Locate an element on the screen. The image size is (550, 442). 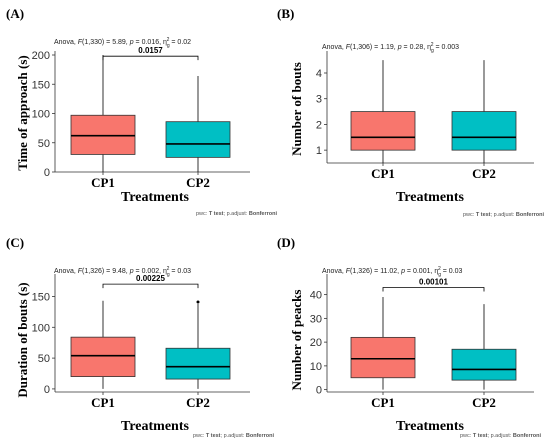
y-tick-label: 20 is located at coordinates (316, 343).